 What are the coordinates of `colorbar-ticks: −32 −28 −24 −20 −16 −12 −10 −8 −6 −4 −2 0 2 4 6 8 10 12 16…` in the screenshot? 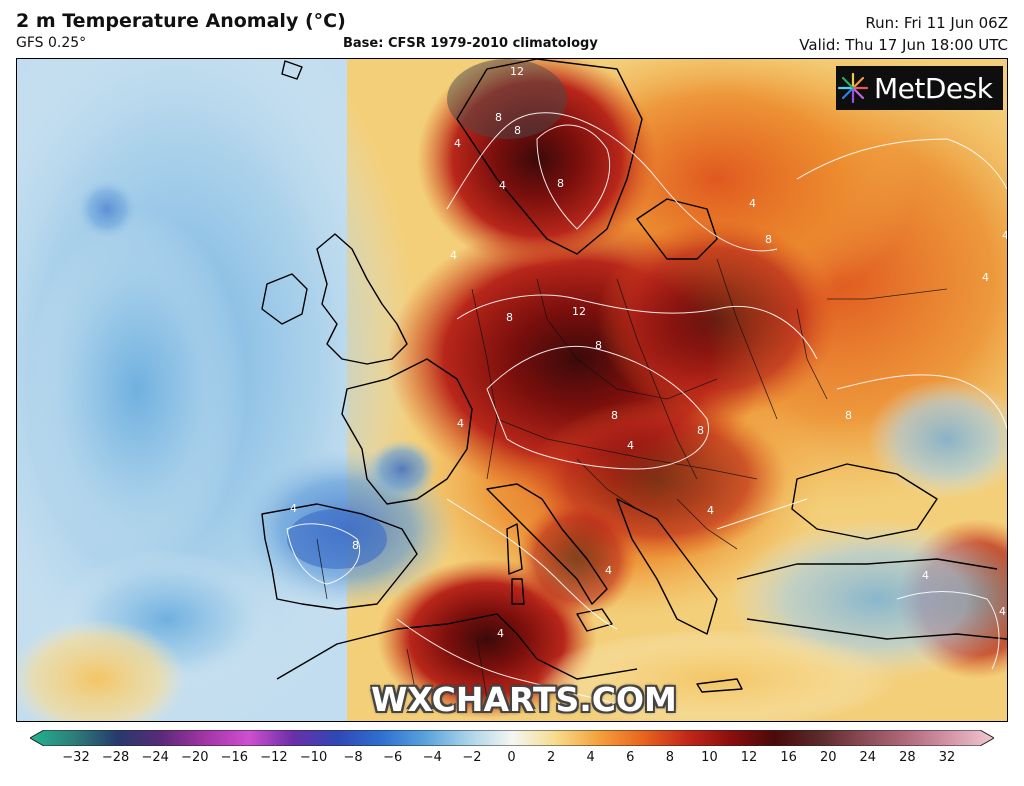 It's located at (512, 761).